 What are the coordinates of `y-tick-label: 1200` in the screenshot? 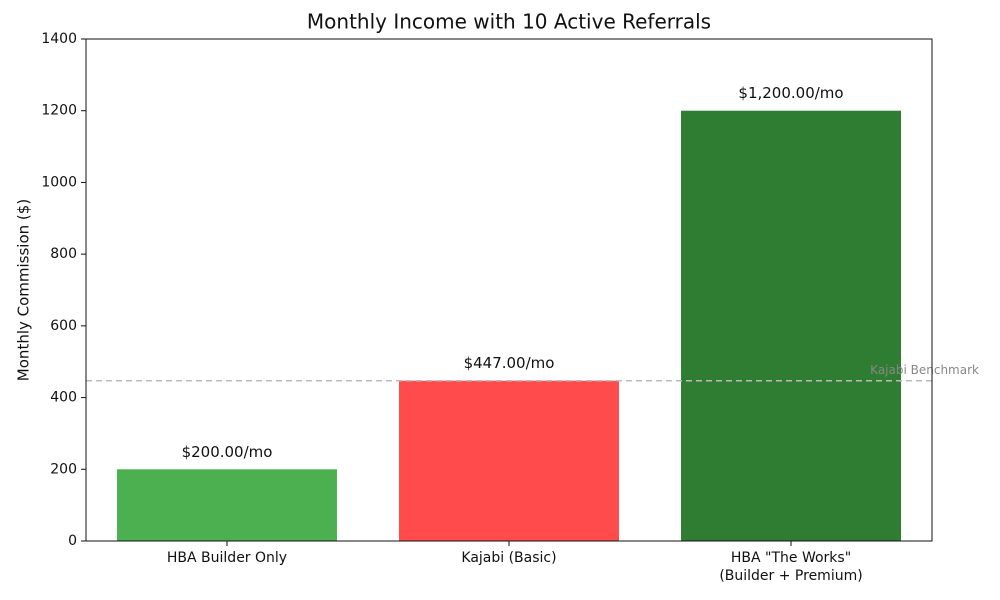 It's located at (59, 111).